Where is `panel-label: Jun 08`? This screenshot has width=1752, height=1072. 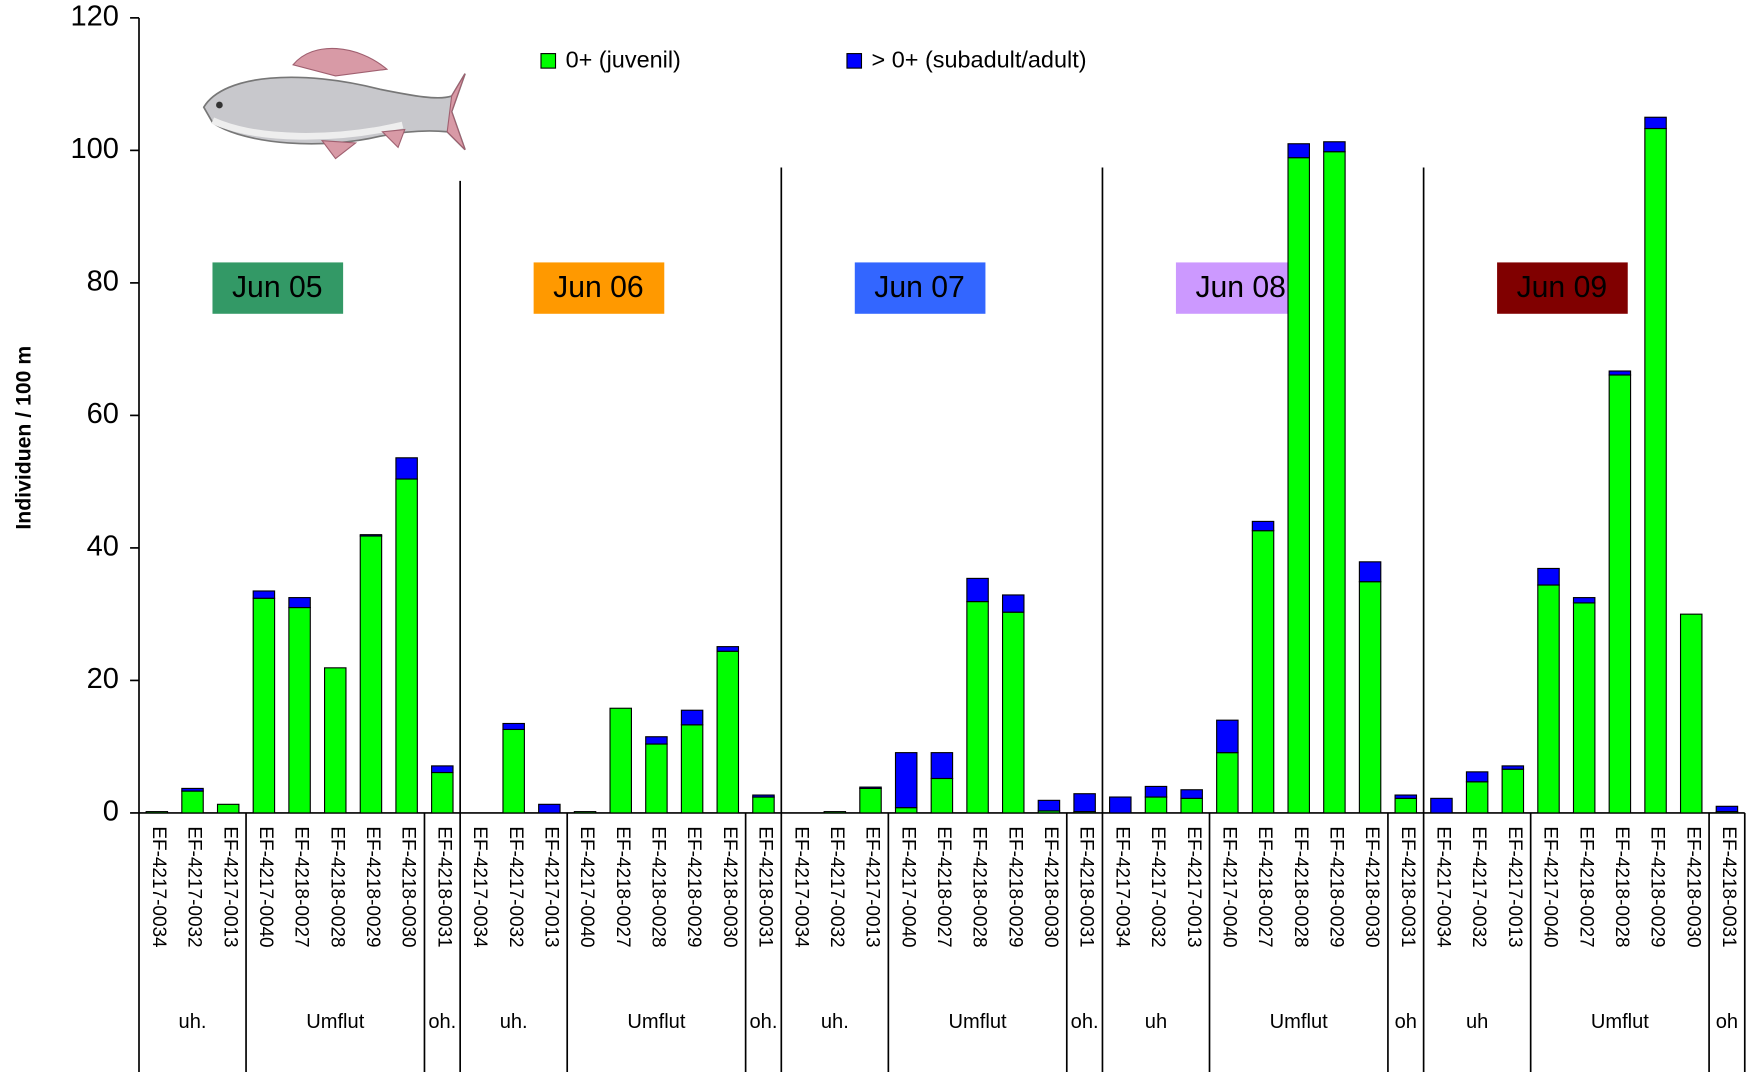
panel-label: Jun 08 is located at coordinates (1240, 287).